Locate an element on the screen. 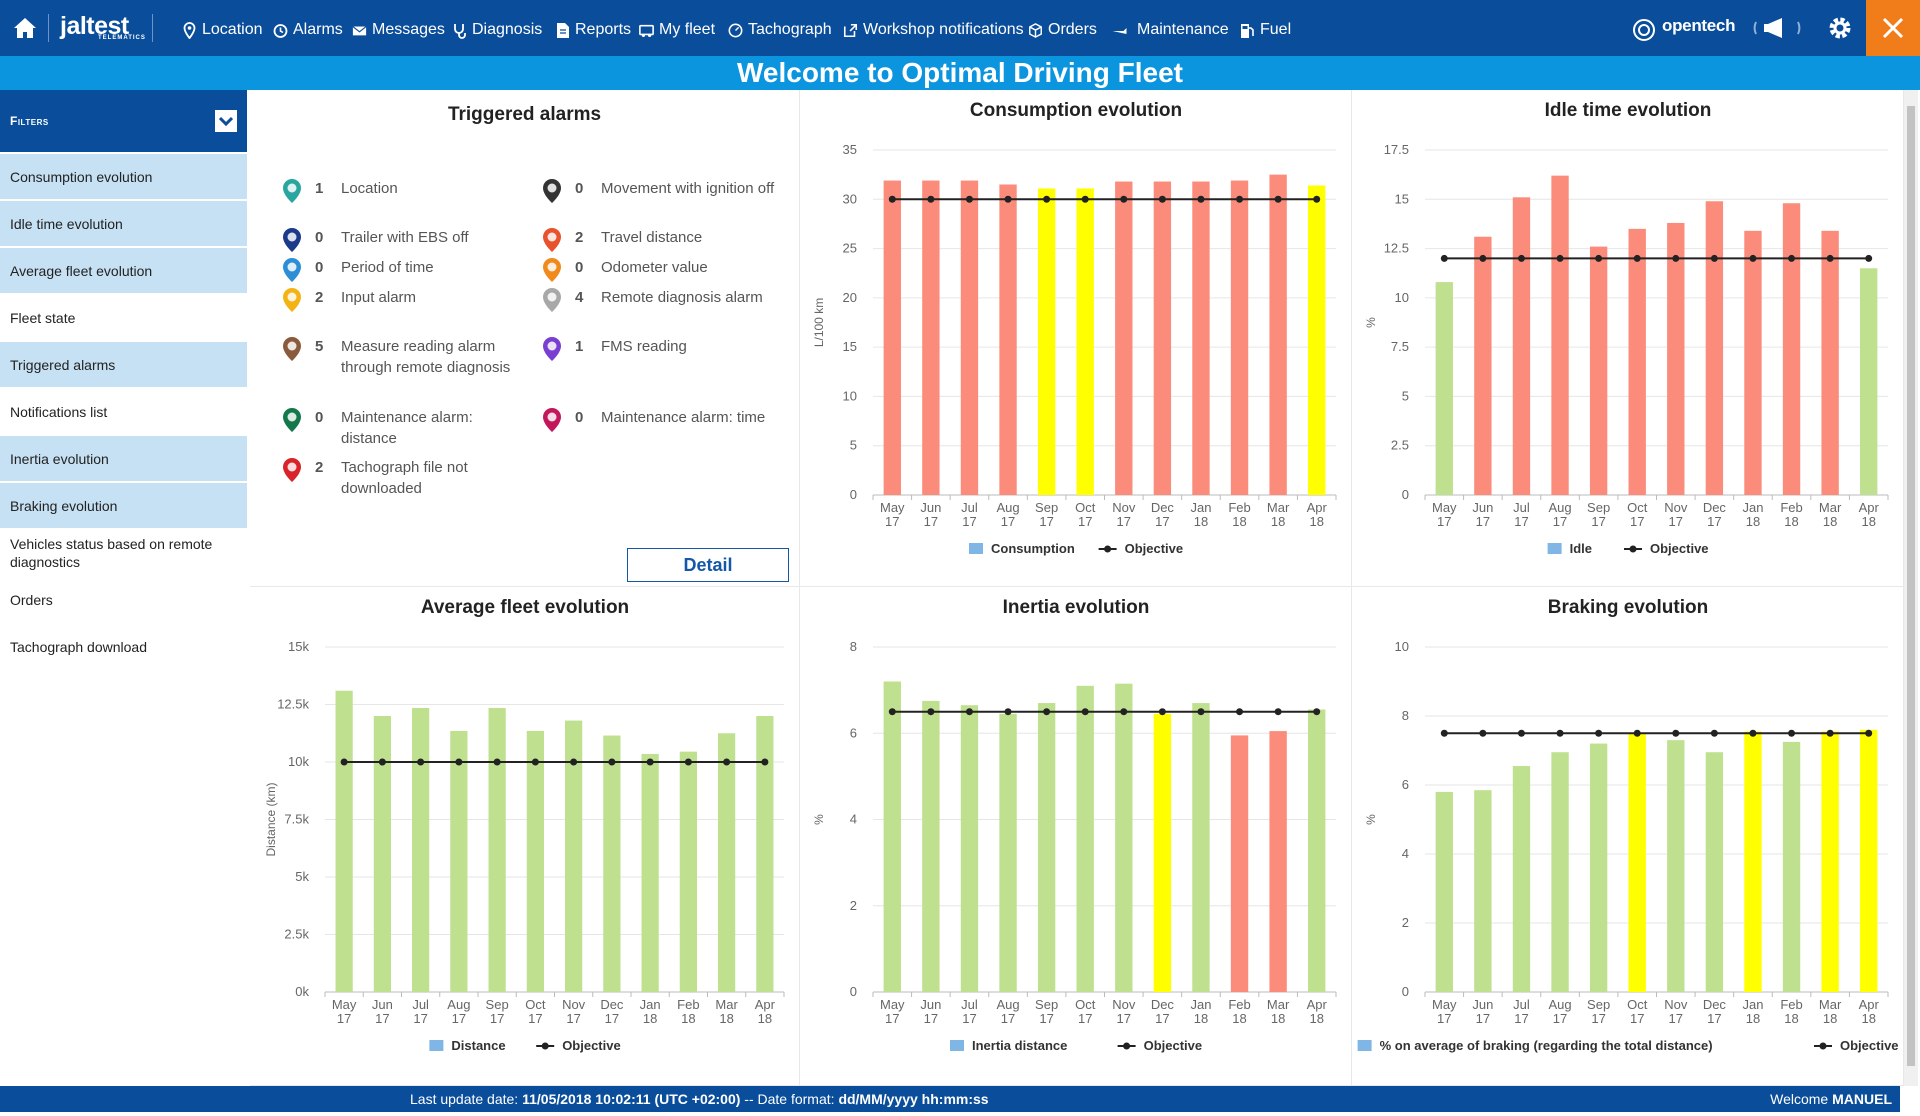 This screenshot has height=1116, width=1920. y-tick-label: 2 is located at coordinates (1405, 922).